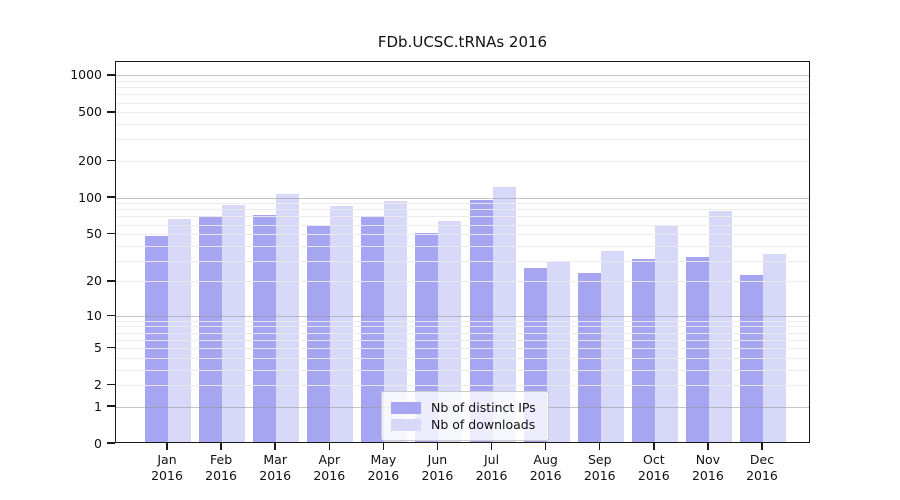 This screenshot has height=500, width=900. What do you see at coordinates (329, 446) in the screenshot?
I see `x-tick-mark-apr` at bounding box center [329, 446].